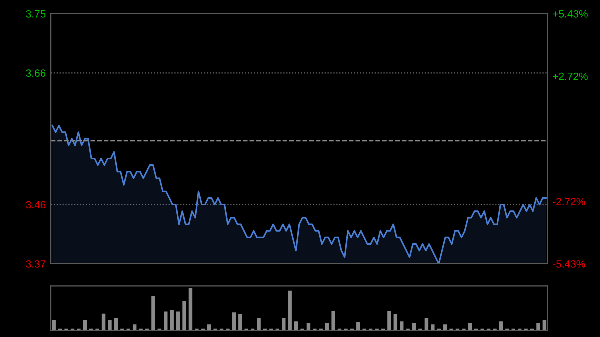  Describe the element at coordinates (570, 76) in the screenshot. I see `y2-tick-label: +2.72%` at that location.